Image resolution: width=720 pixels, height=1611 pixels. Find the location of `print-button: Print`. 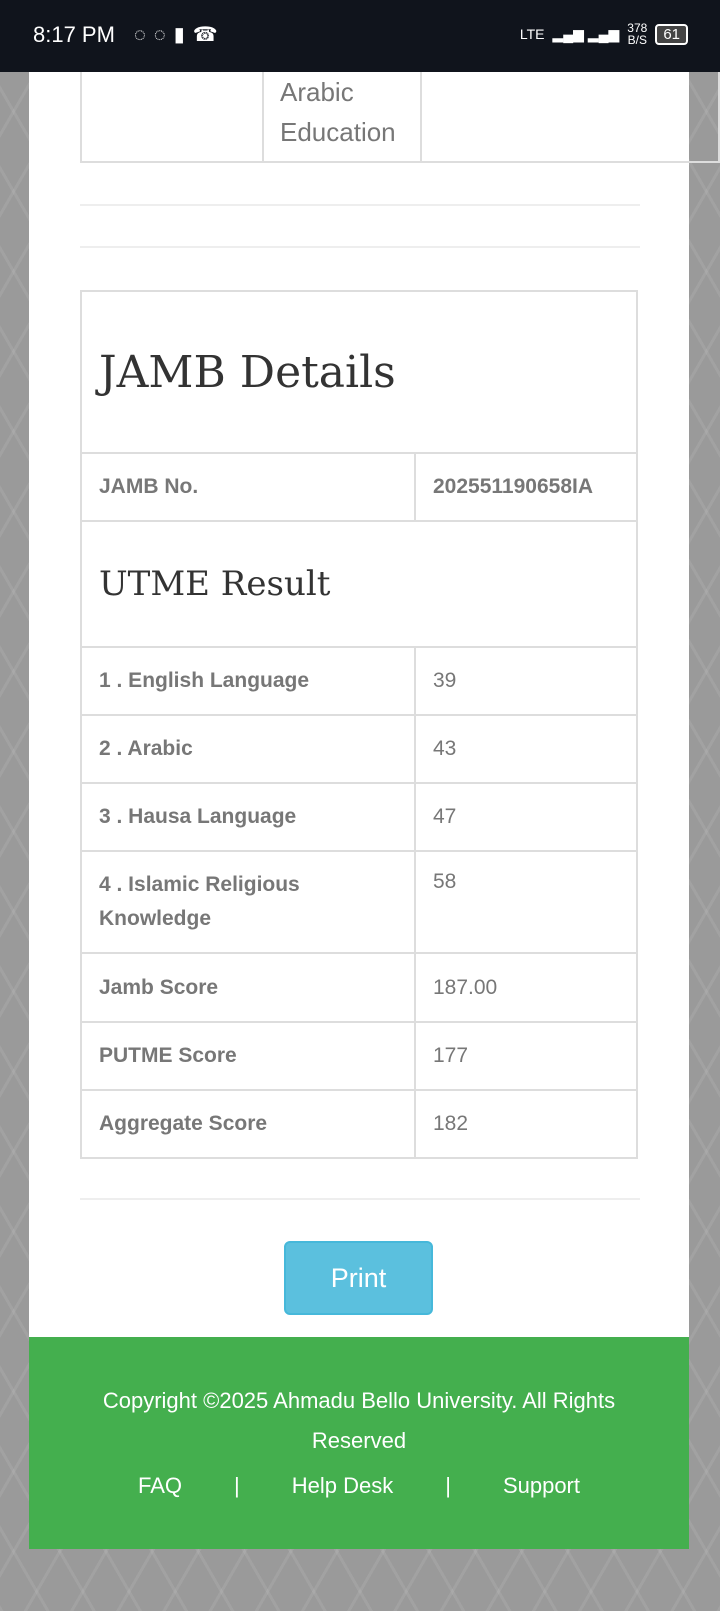

print-button: Print is located at coordinates (358, 1278).